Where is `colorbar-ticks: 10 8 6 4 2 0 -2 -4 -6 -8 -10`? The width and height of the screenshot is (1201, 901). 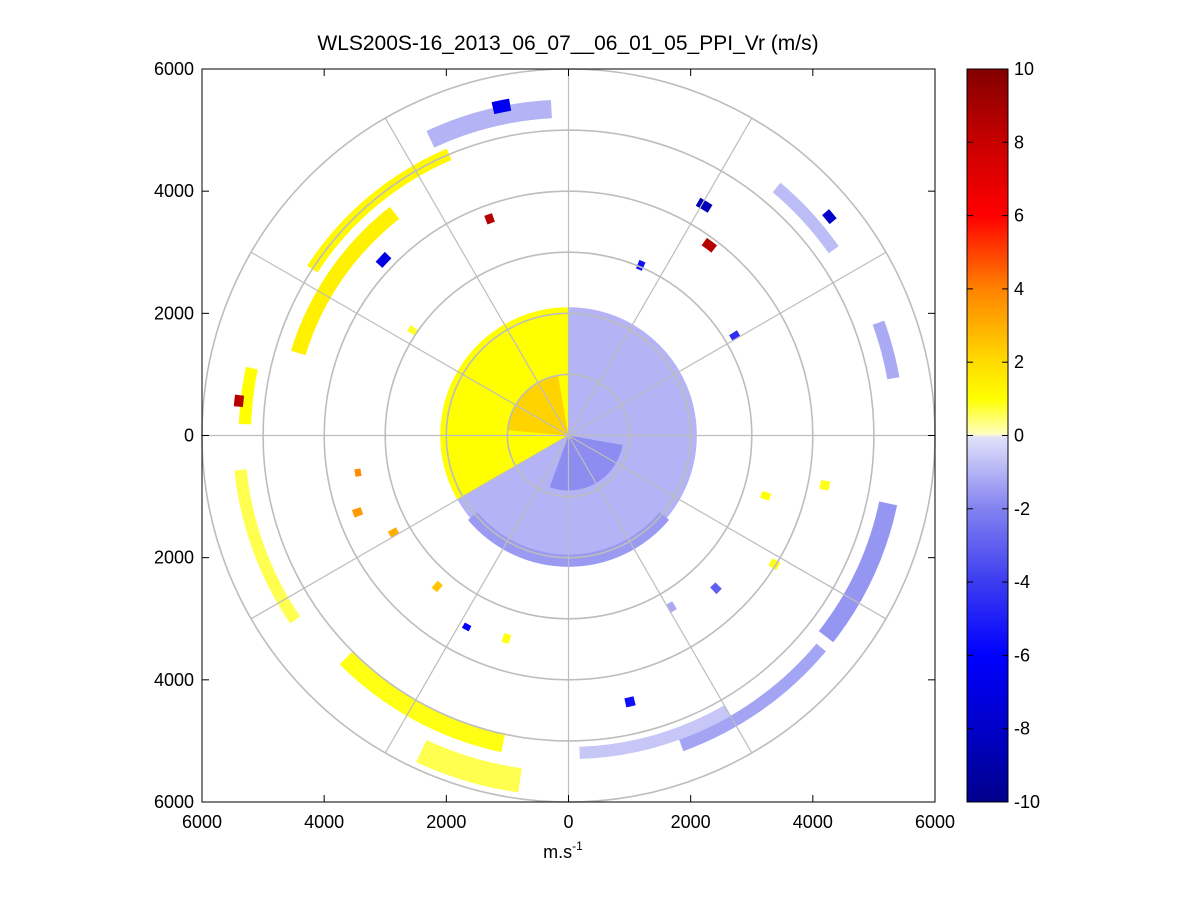 colorbar-ticks: 10 8 6 4 2 0 -2 -4 -6 -8 -10 is located at coordinates (1003, 435).